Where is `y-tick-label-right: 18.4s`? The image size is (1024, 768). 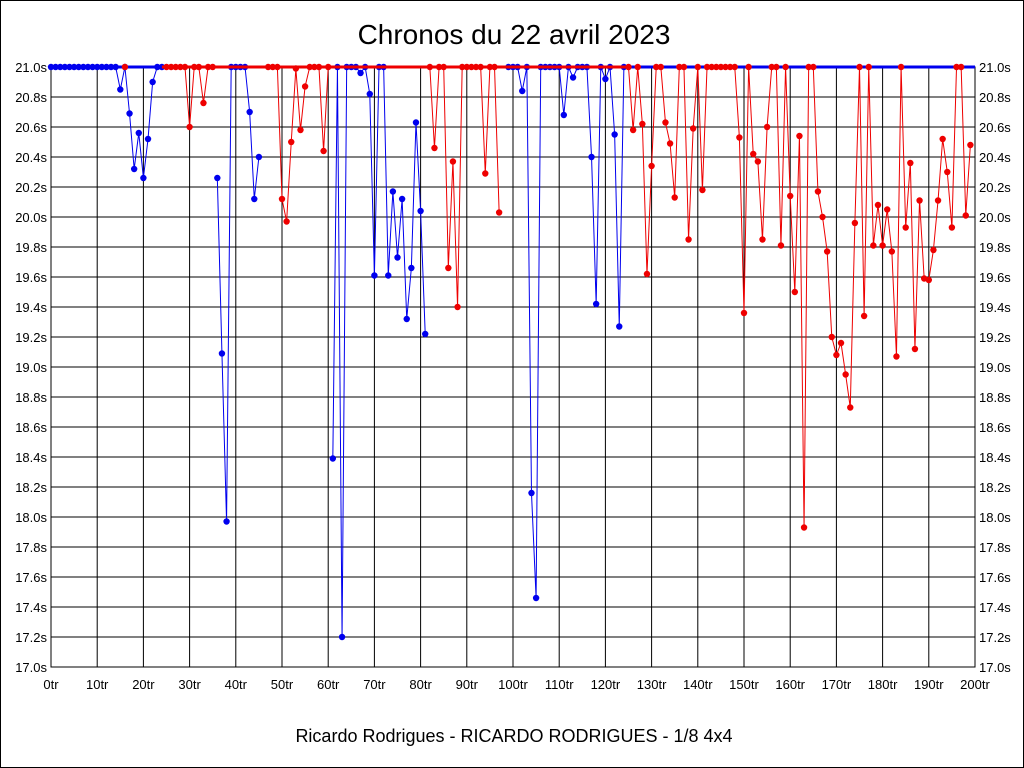
y-tick-label-right: 18.4s is located at coordinates (995, 457).